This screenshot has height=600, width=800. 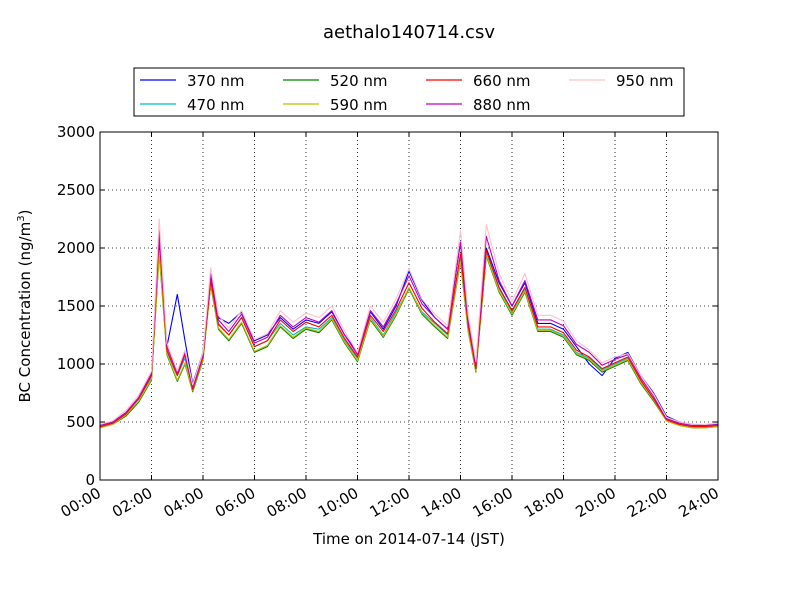 What do you see at coordinates (81, 502) in the screenshot?
I see `x-tick-label: 00:00` at bounding box center [81, 502].